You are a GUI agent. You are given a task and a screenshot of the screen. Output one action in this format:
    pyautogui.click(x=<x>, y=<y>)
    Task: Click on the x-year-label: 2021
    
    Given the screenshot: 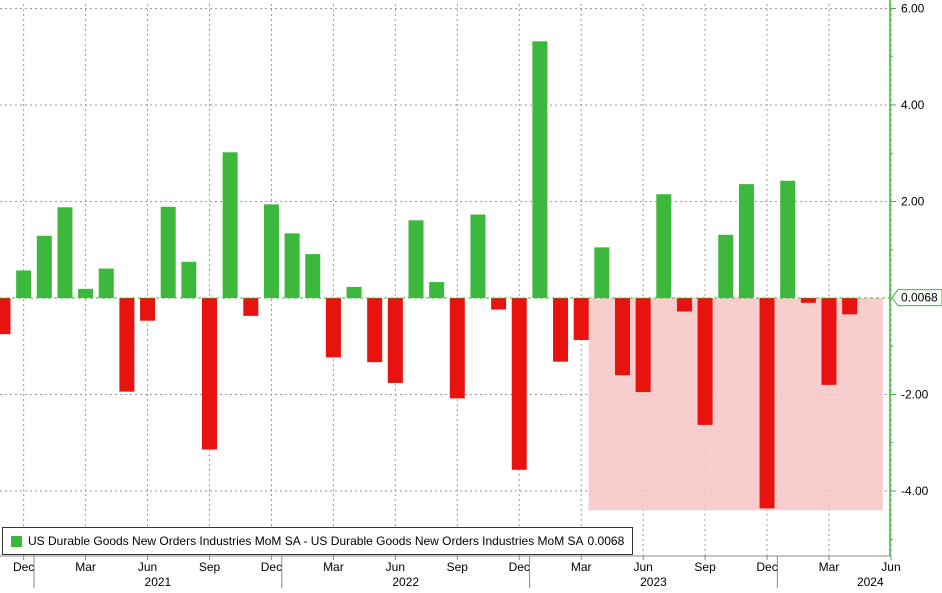 What is the action you would take?
    pyautogui.click(x=158, y=581)
    